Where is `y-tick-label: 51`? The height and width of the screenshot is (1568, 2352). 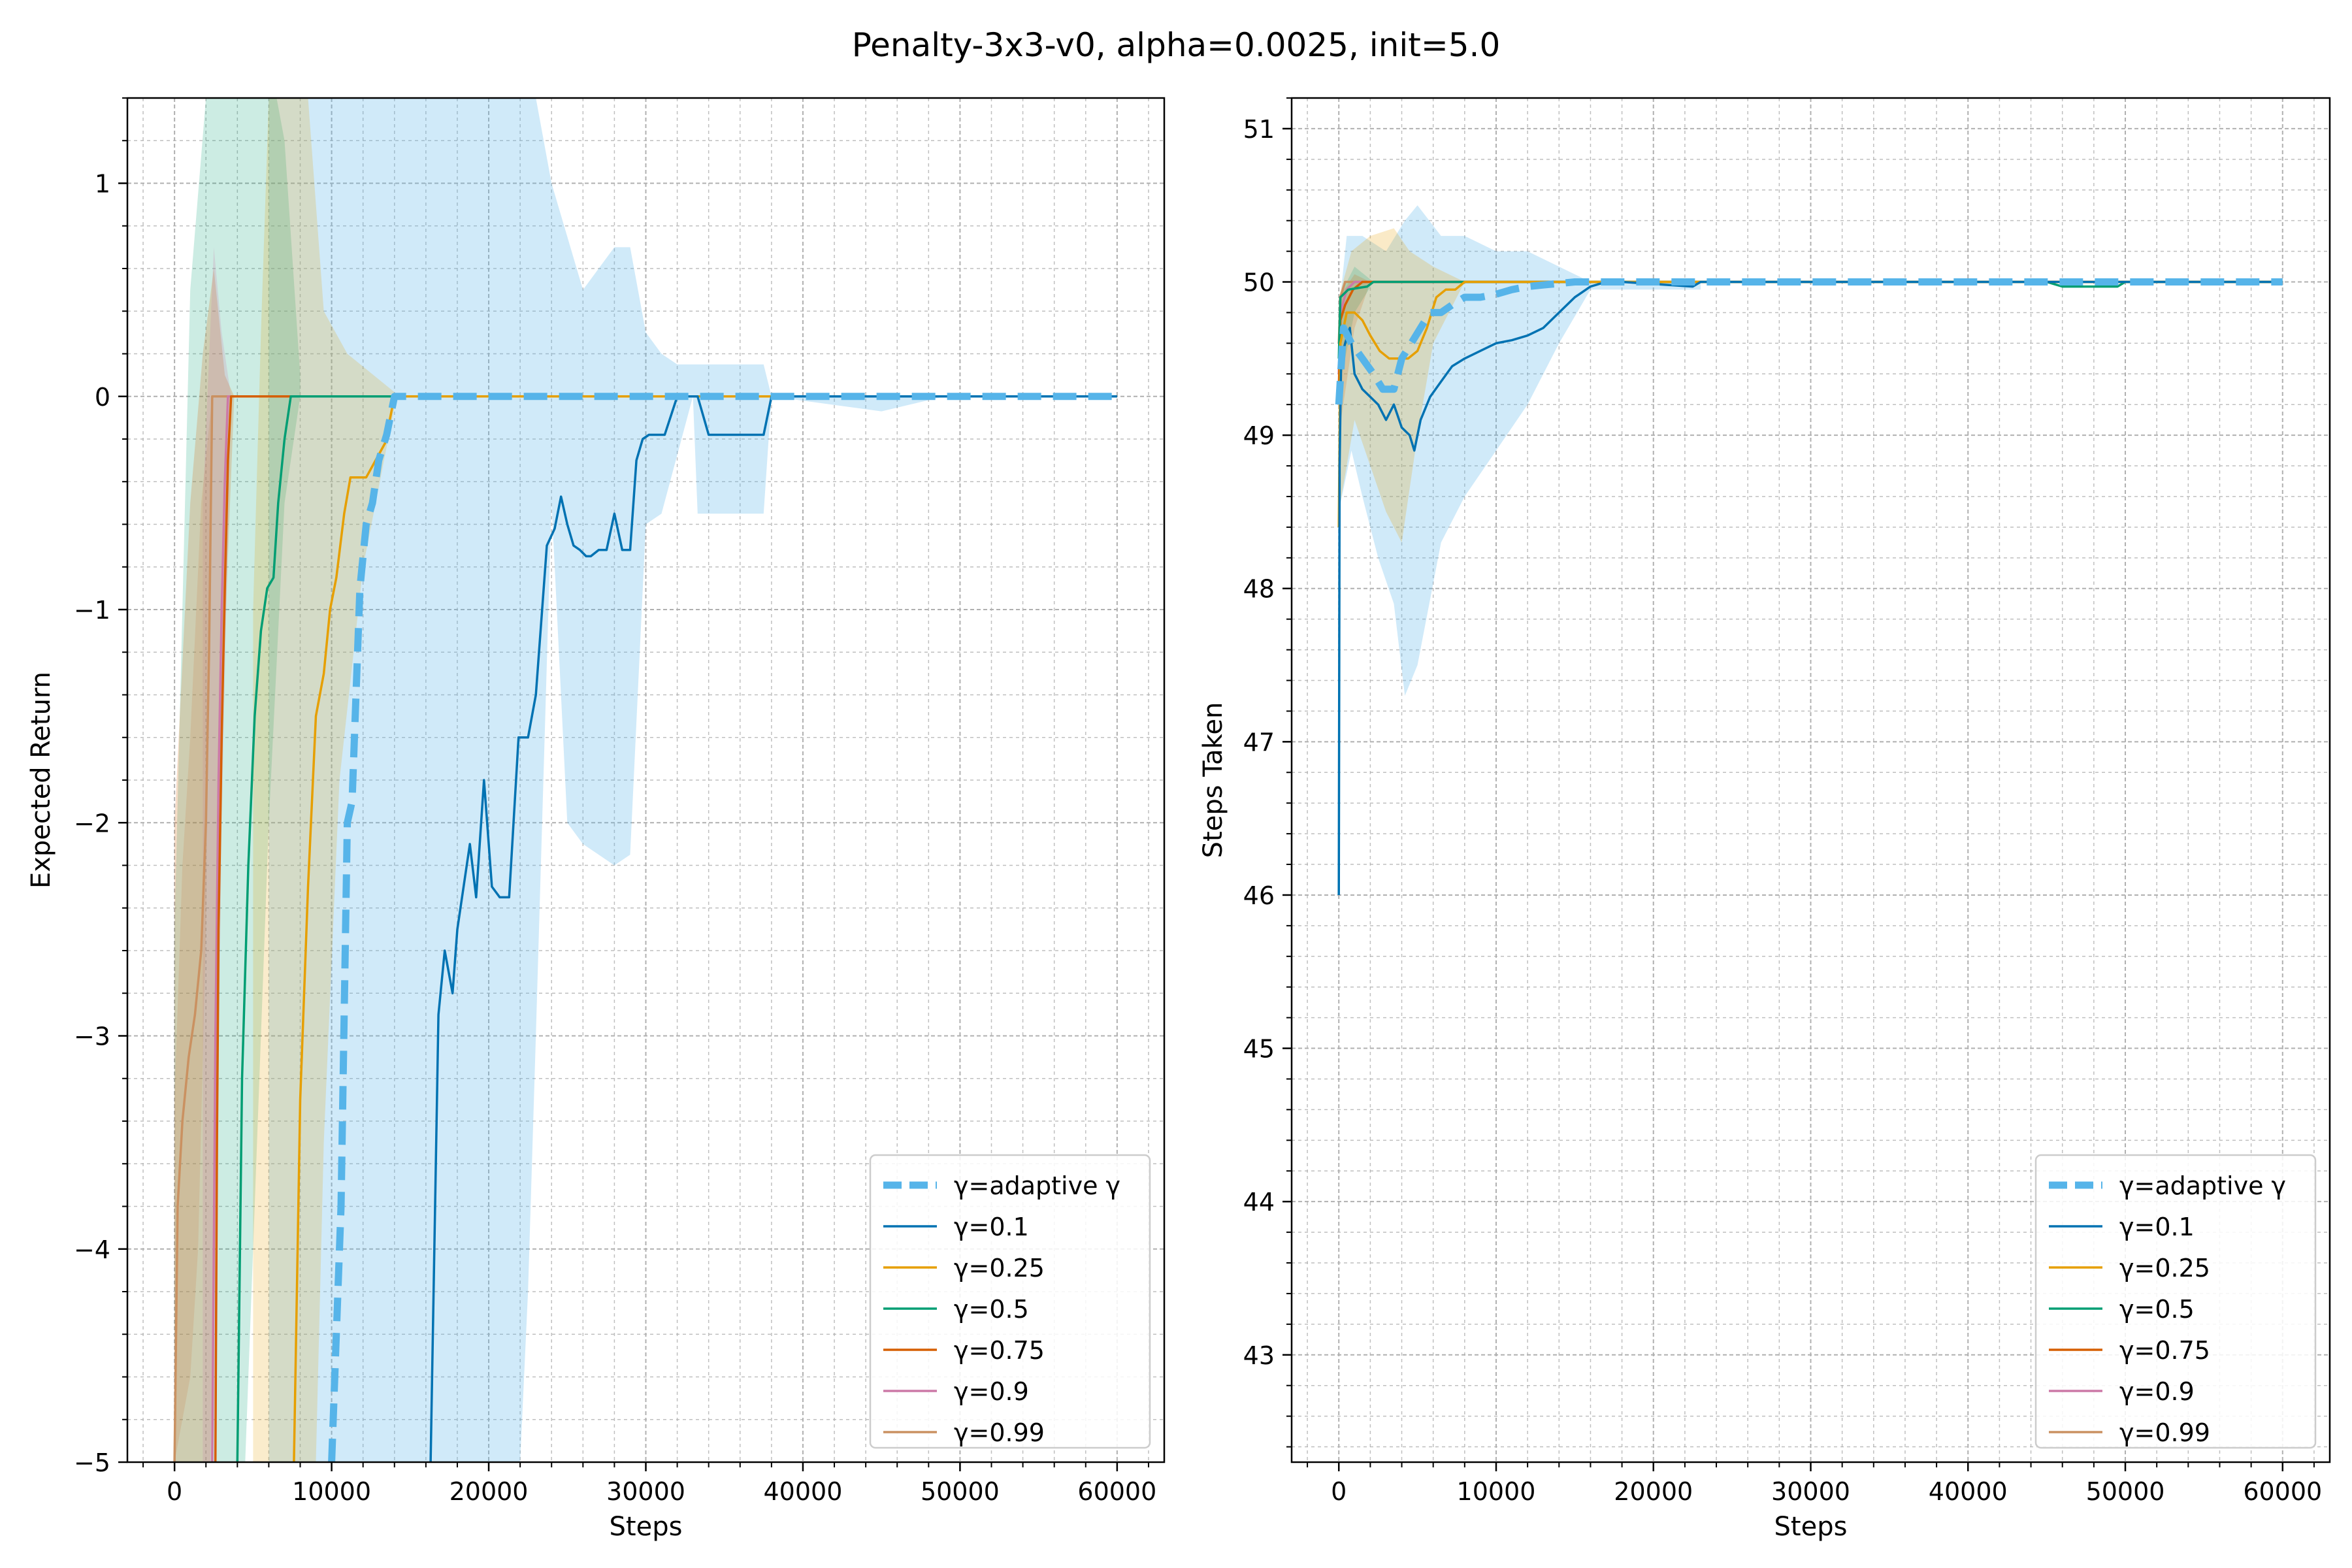
y-tick-label: 51 is located at coordinates (1259, 129).